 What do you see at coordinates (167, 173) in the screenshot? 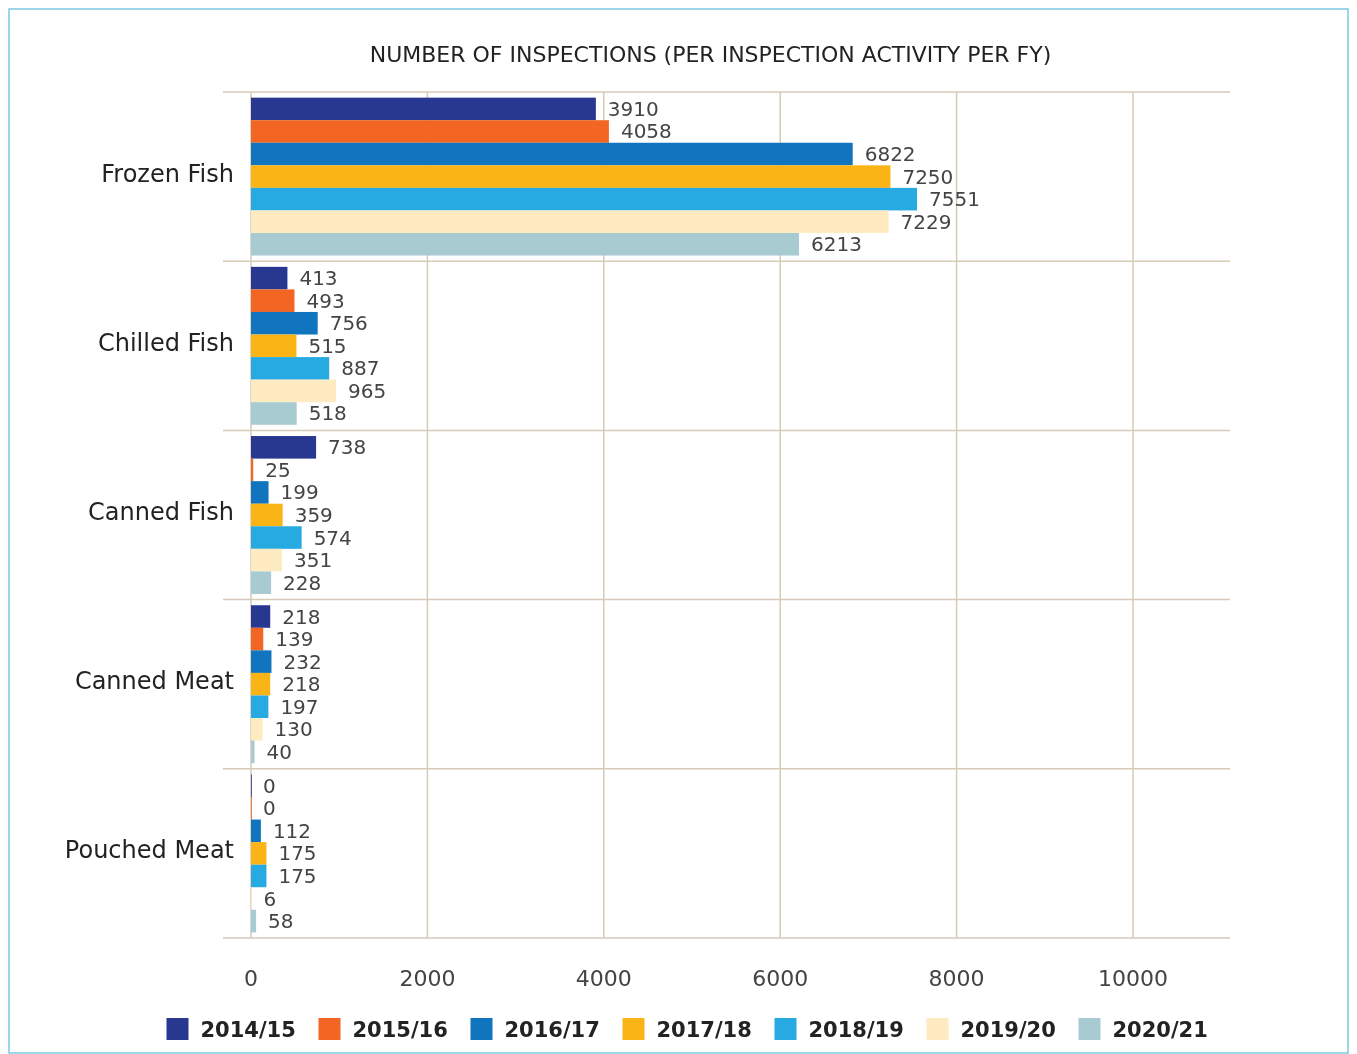
I see `y-tick-label: Frozen Fish` at bounding box center [167, 173].